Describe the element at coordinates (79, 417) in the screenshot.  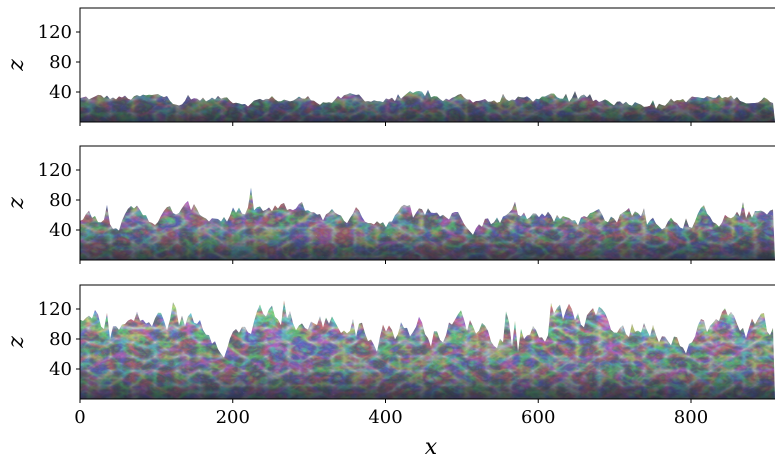
I see `x-tick-label: 0` at that location.